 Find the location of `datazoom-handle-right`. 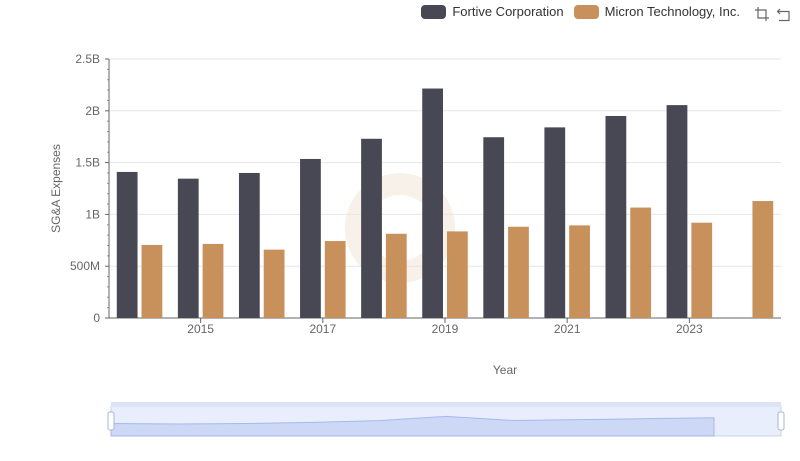

datazoom-handle-right is located at coordinates (781, 421).